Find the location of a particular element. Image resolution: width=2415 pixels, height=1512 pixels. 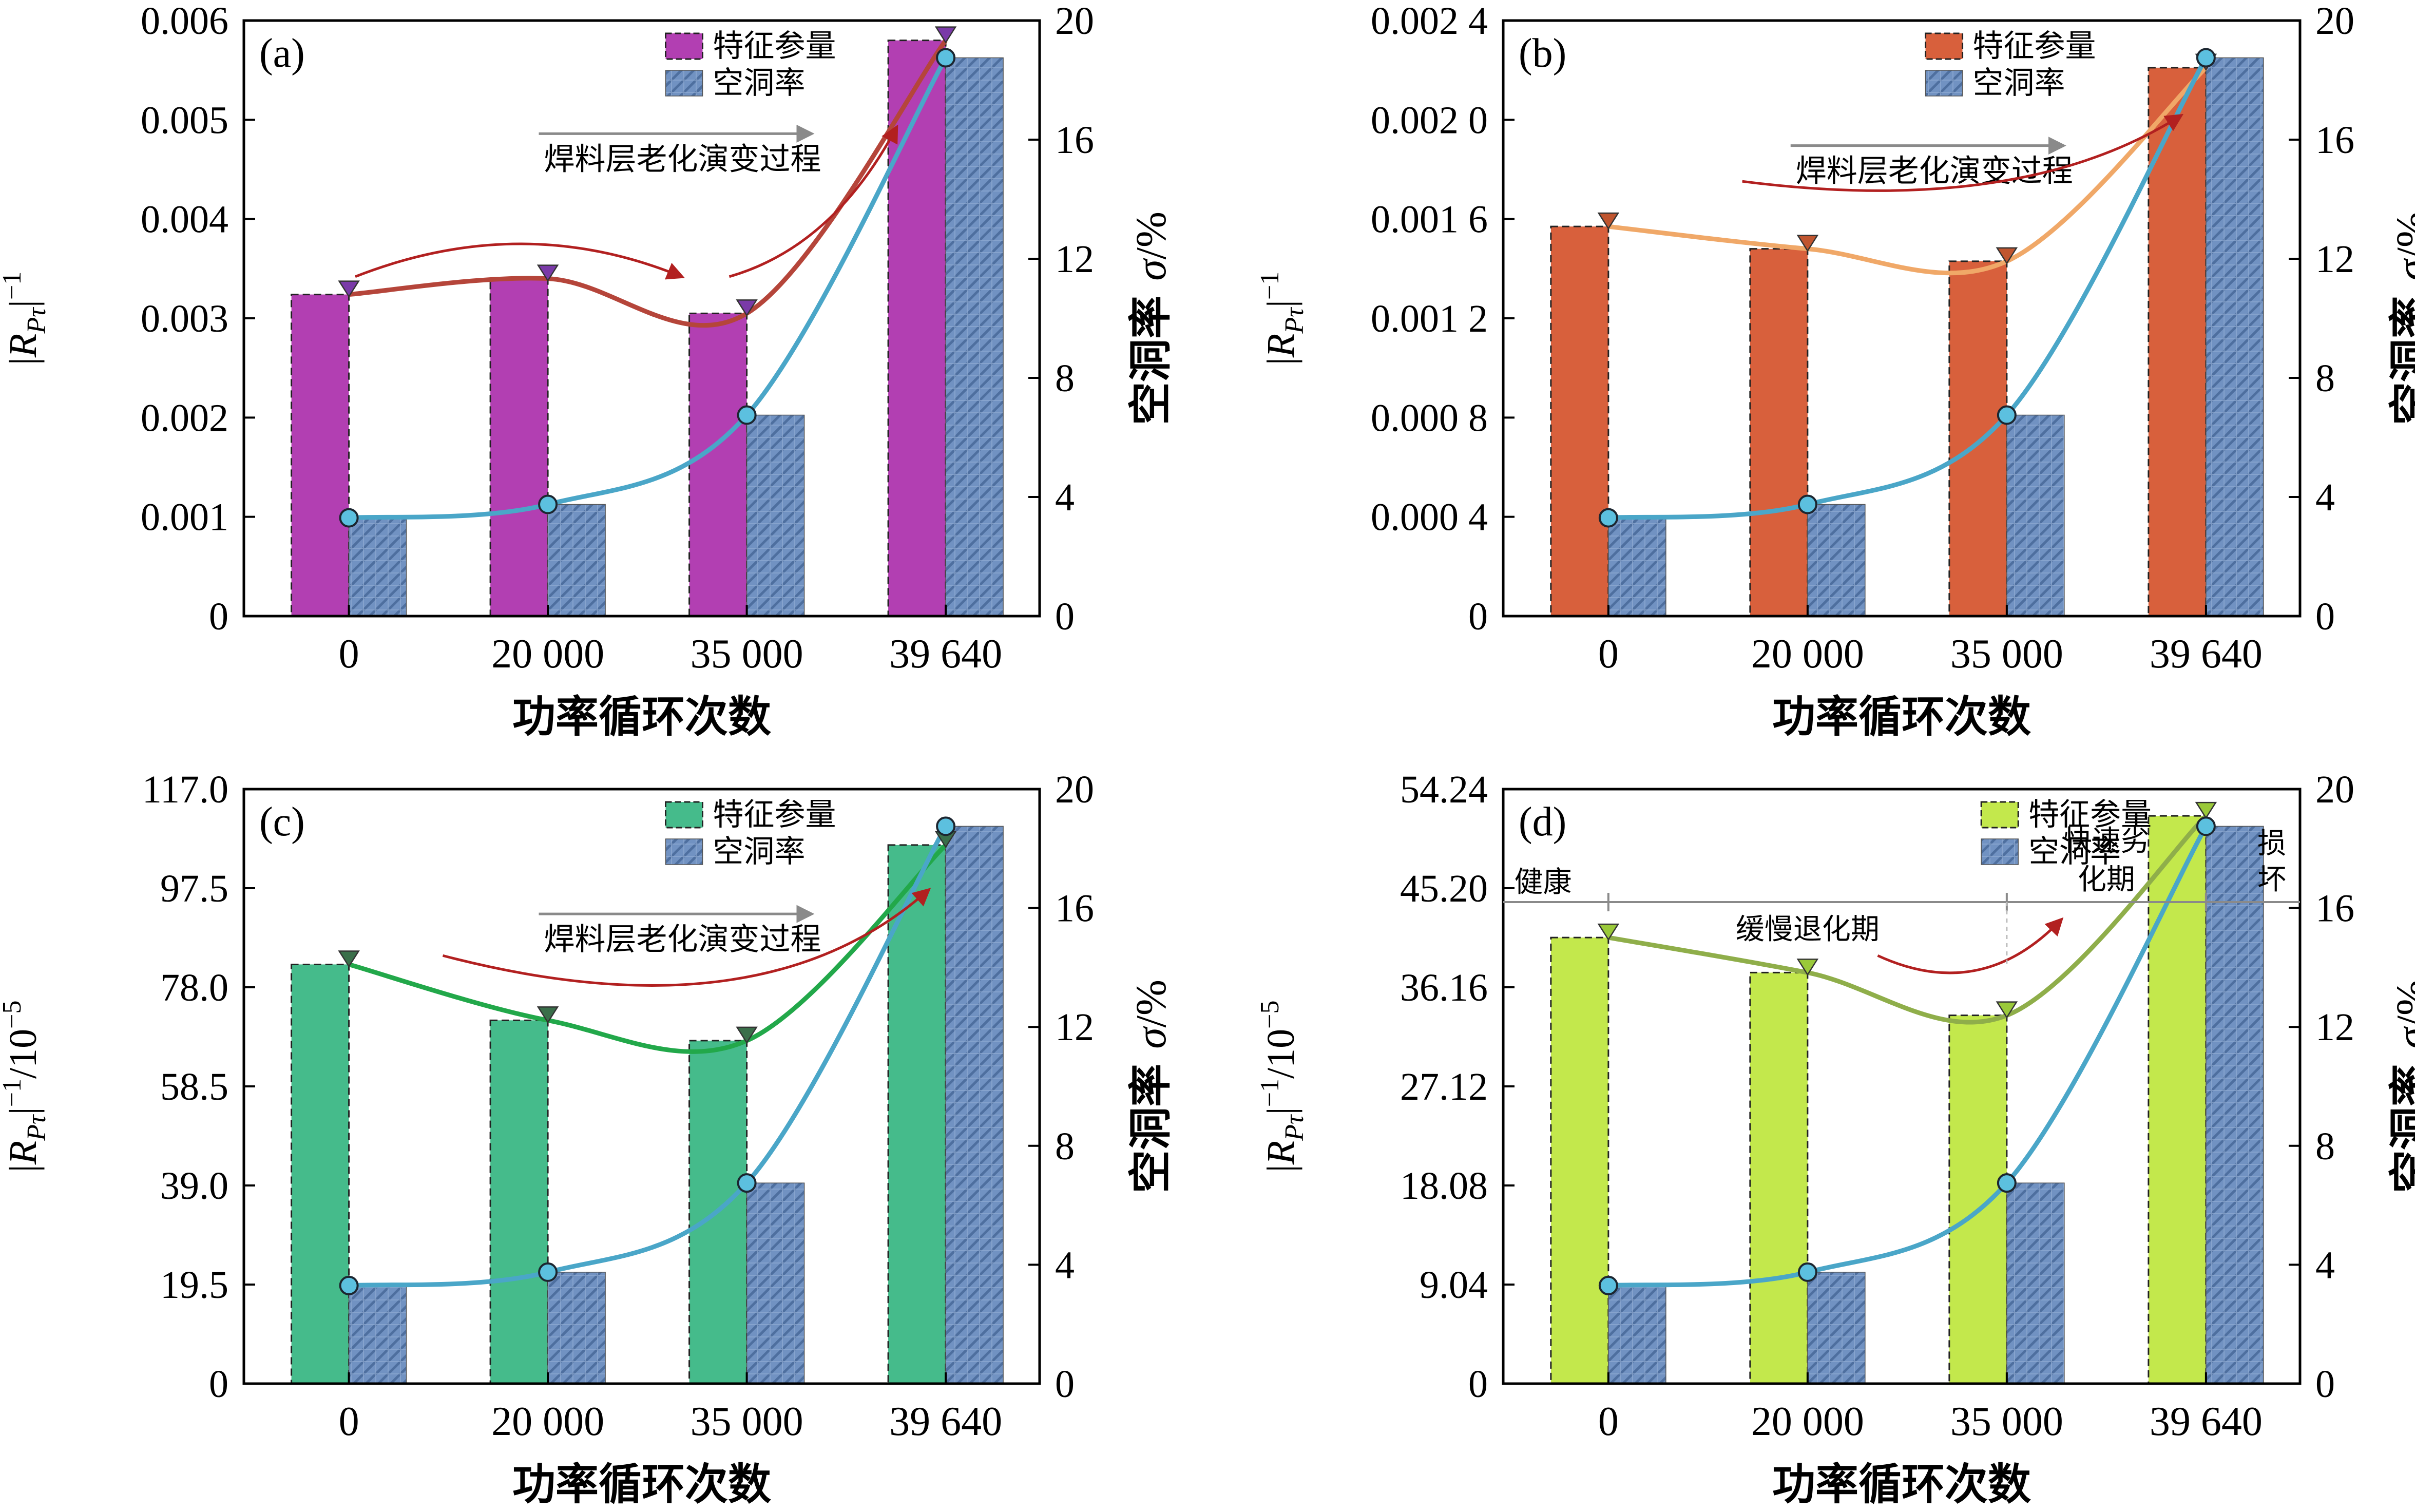

y-tick-label: 97.5 is located at coordinates (194, 889).